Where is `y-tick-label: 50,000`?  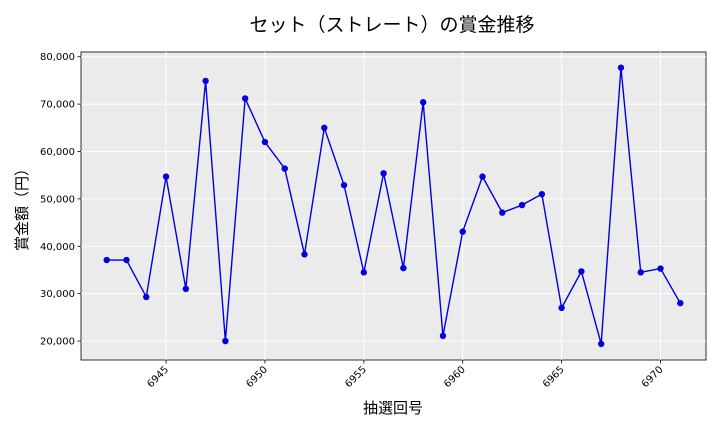 y-tick-label: 50,000 is located at coordinates (57, 199).